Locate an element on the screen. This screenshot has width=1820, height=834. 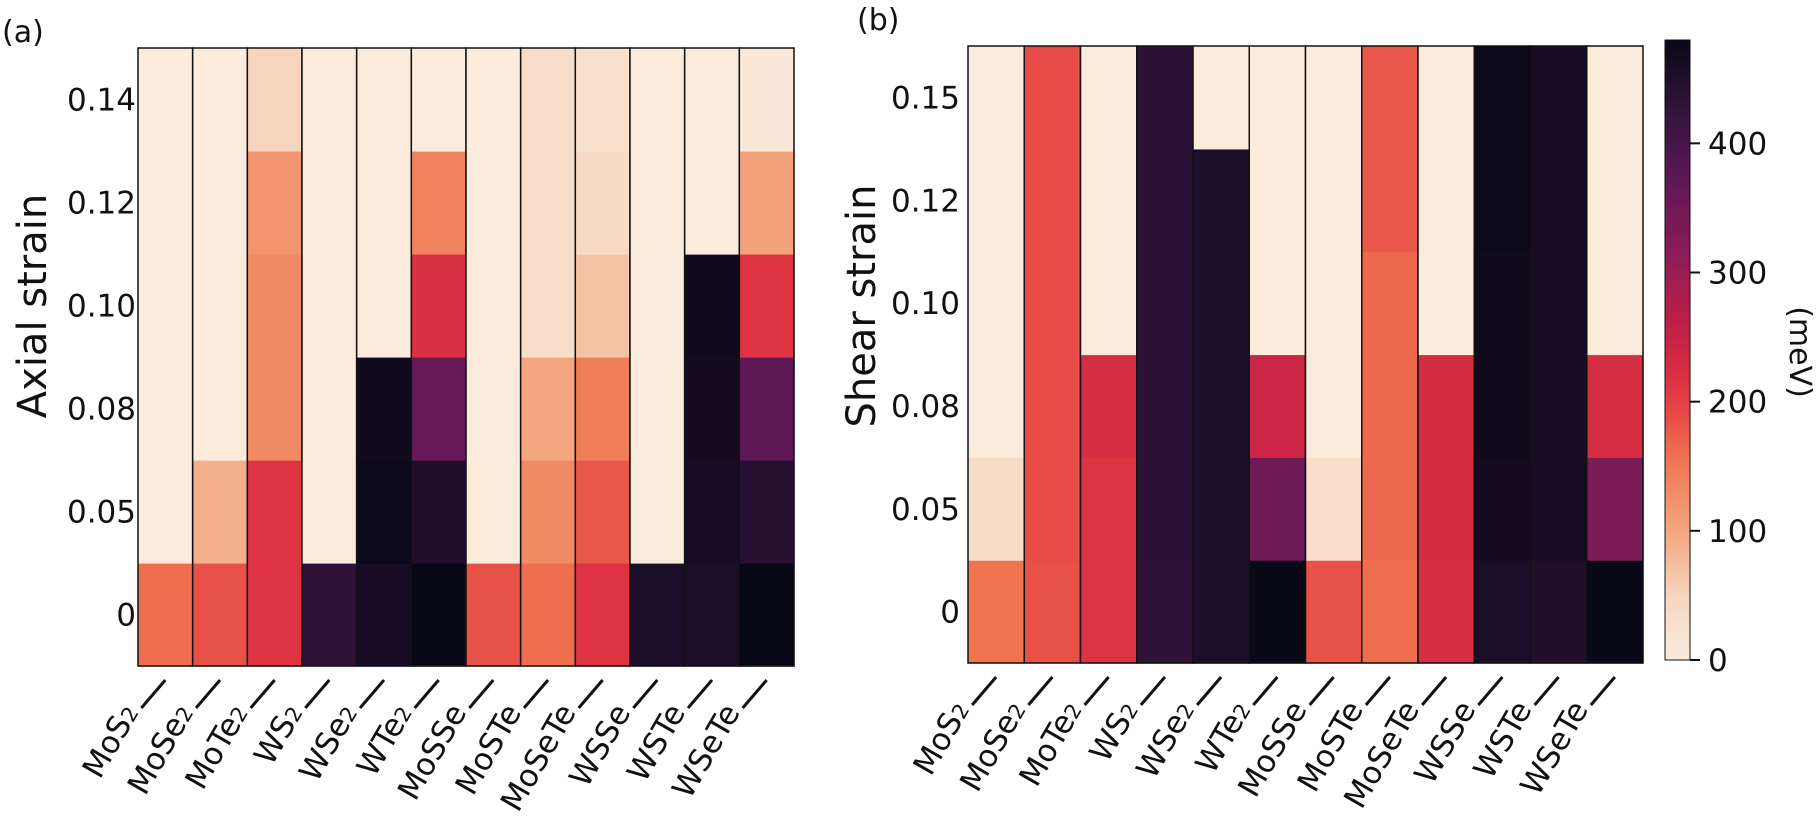
y-tick-label: 0.15 is located at coordinates (925, 98).